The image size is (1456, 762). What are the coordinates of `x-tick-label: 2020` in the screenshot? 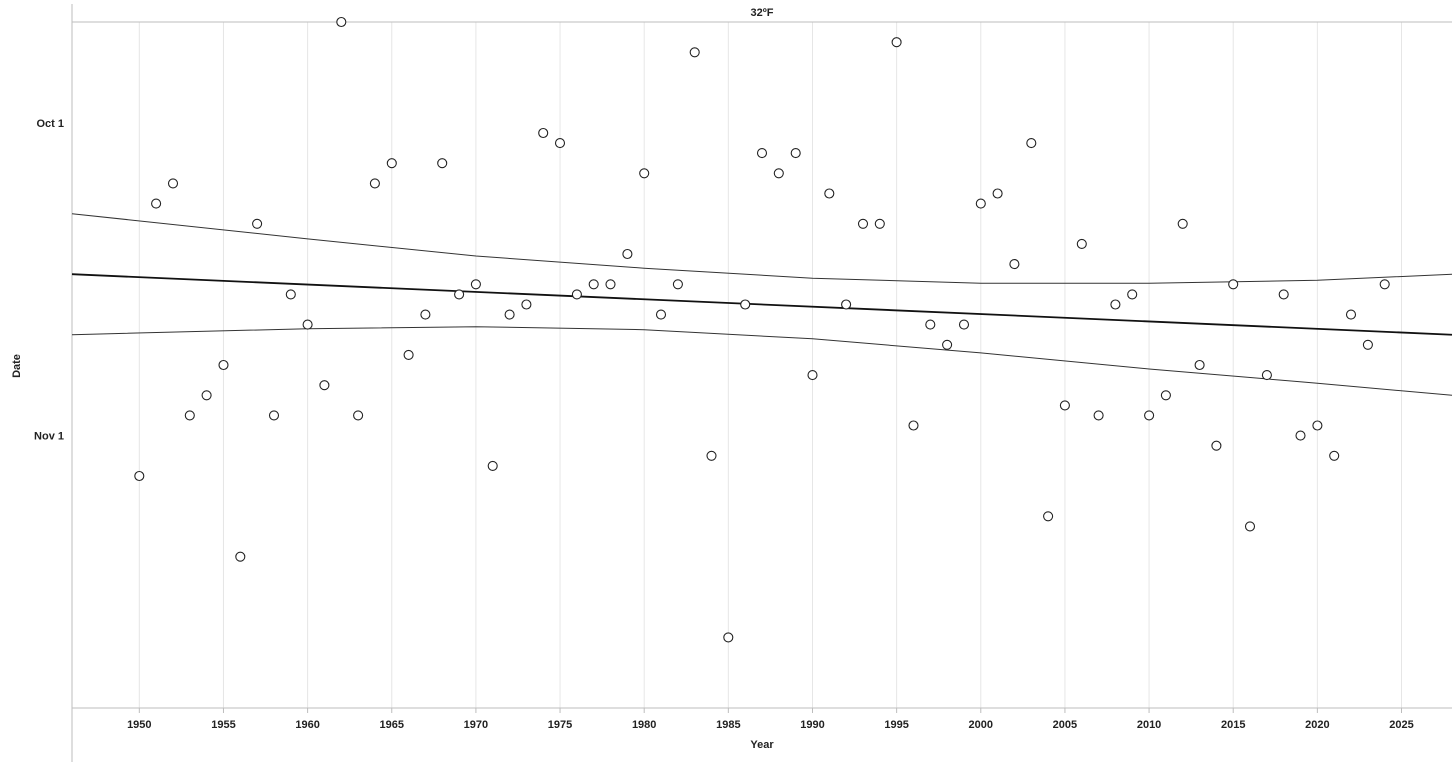 It's located at (1317, 725).